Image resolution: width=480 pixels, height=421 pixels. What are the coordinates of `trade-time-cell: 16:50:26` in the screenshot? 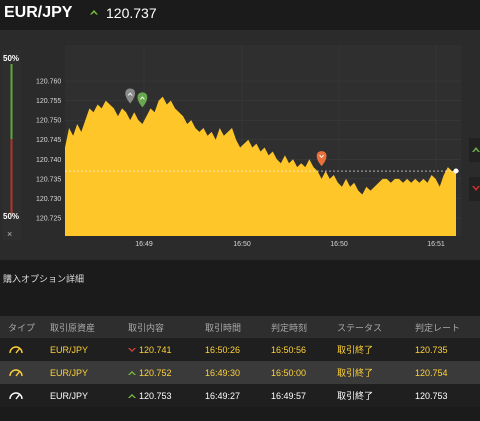 It's located at (238, 349).